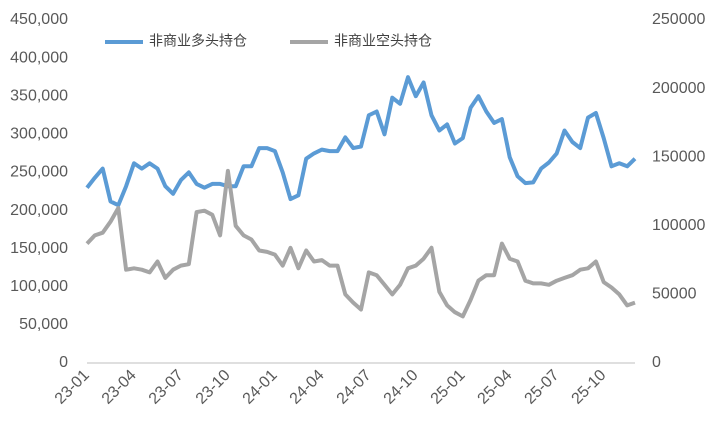  Describe the element at coordinates (448, 387) in the screenshot. I see `x-tick-label: 25-01` at that location.